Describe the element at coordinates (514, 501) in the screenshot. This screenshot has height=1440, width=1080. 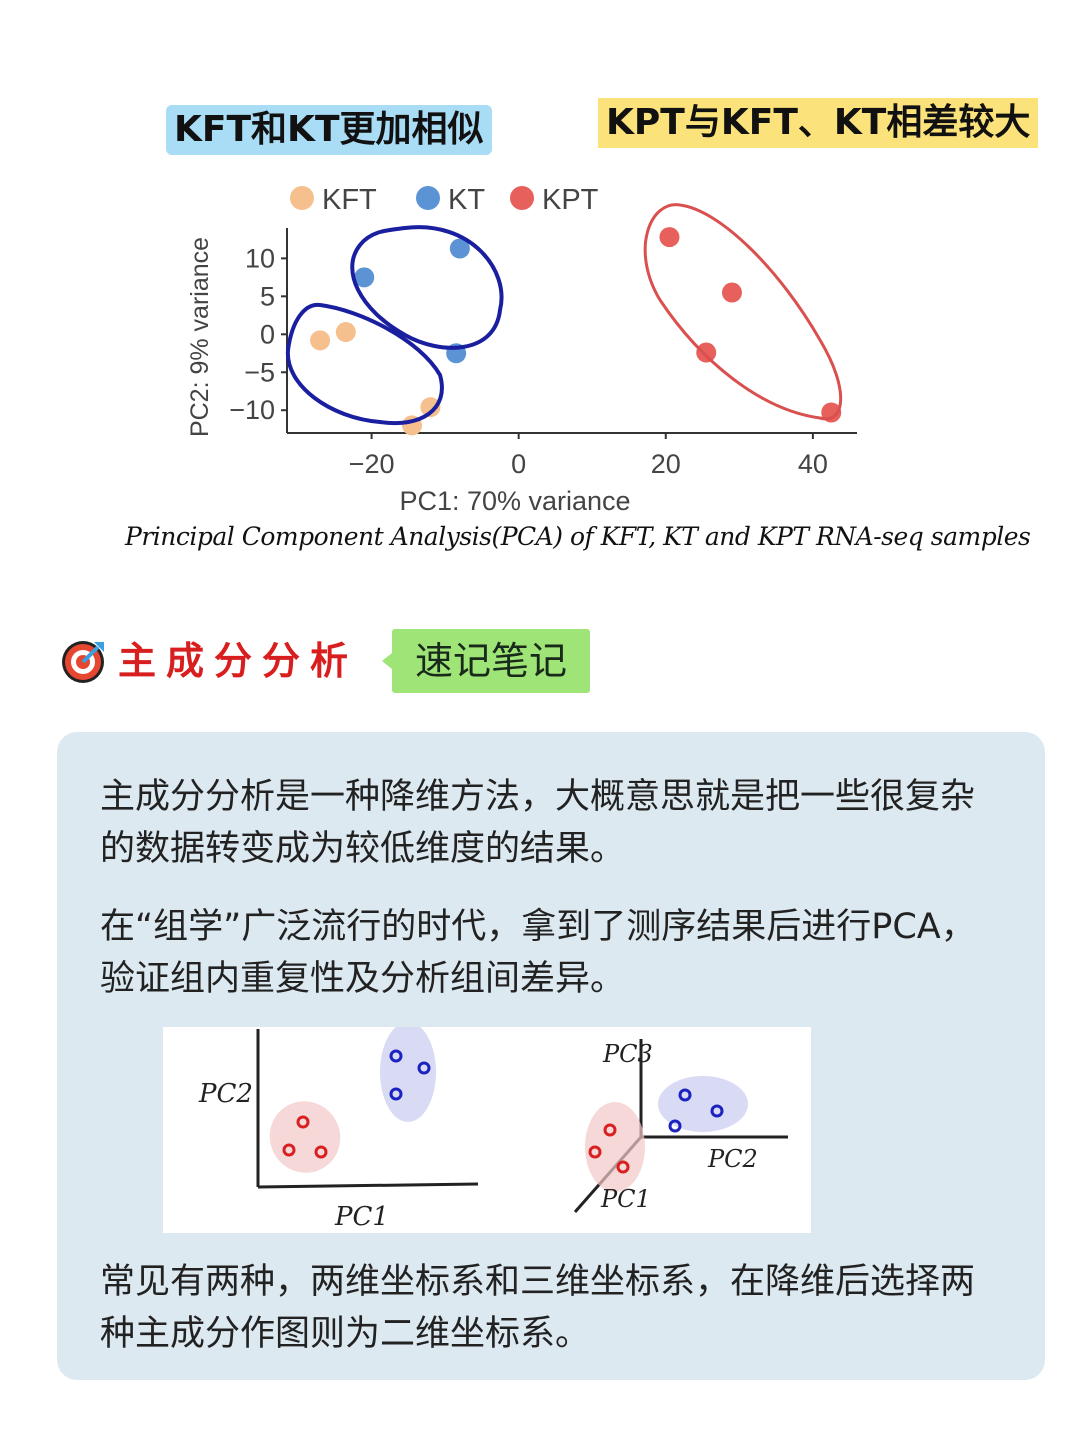
I see `x-axis-label: PC1: 70% variance` at that location.